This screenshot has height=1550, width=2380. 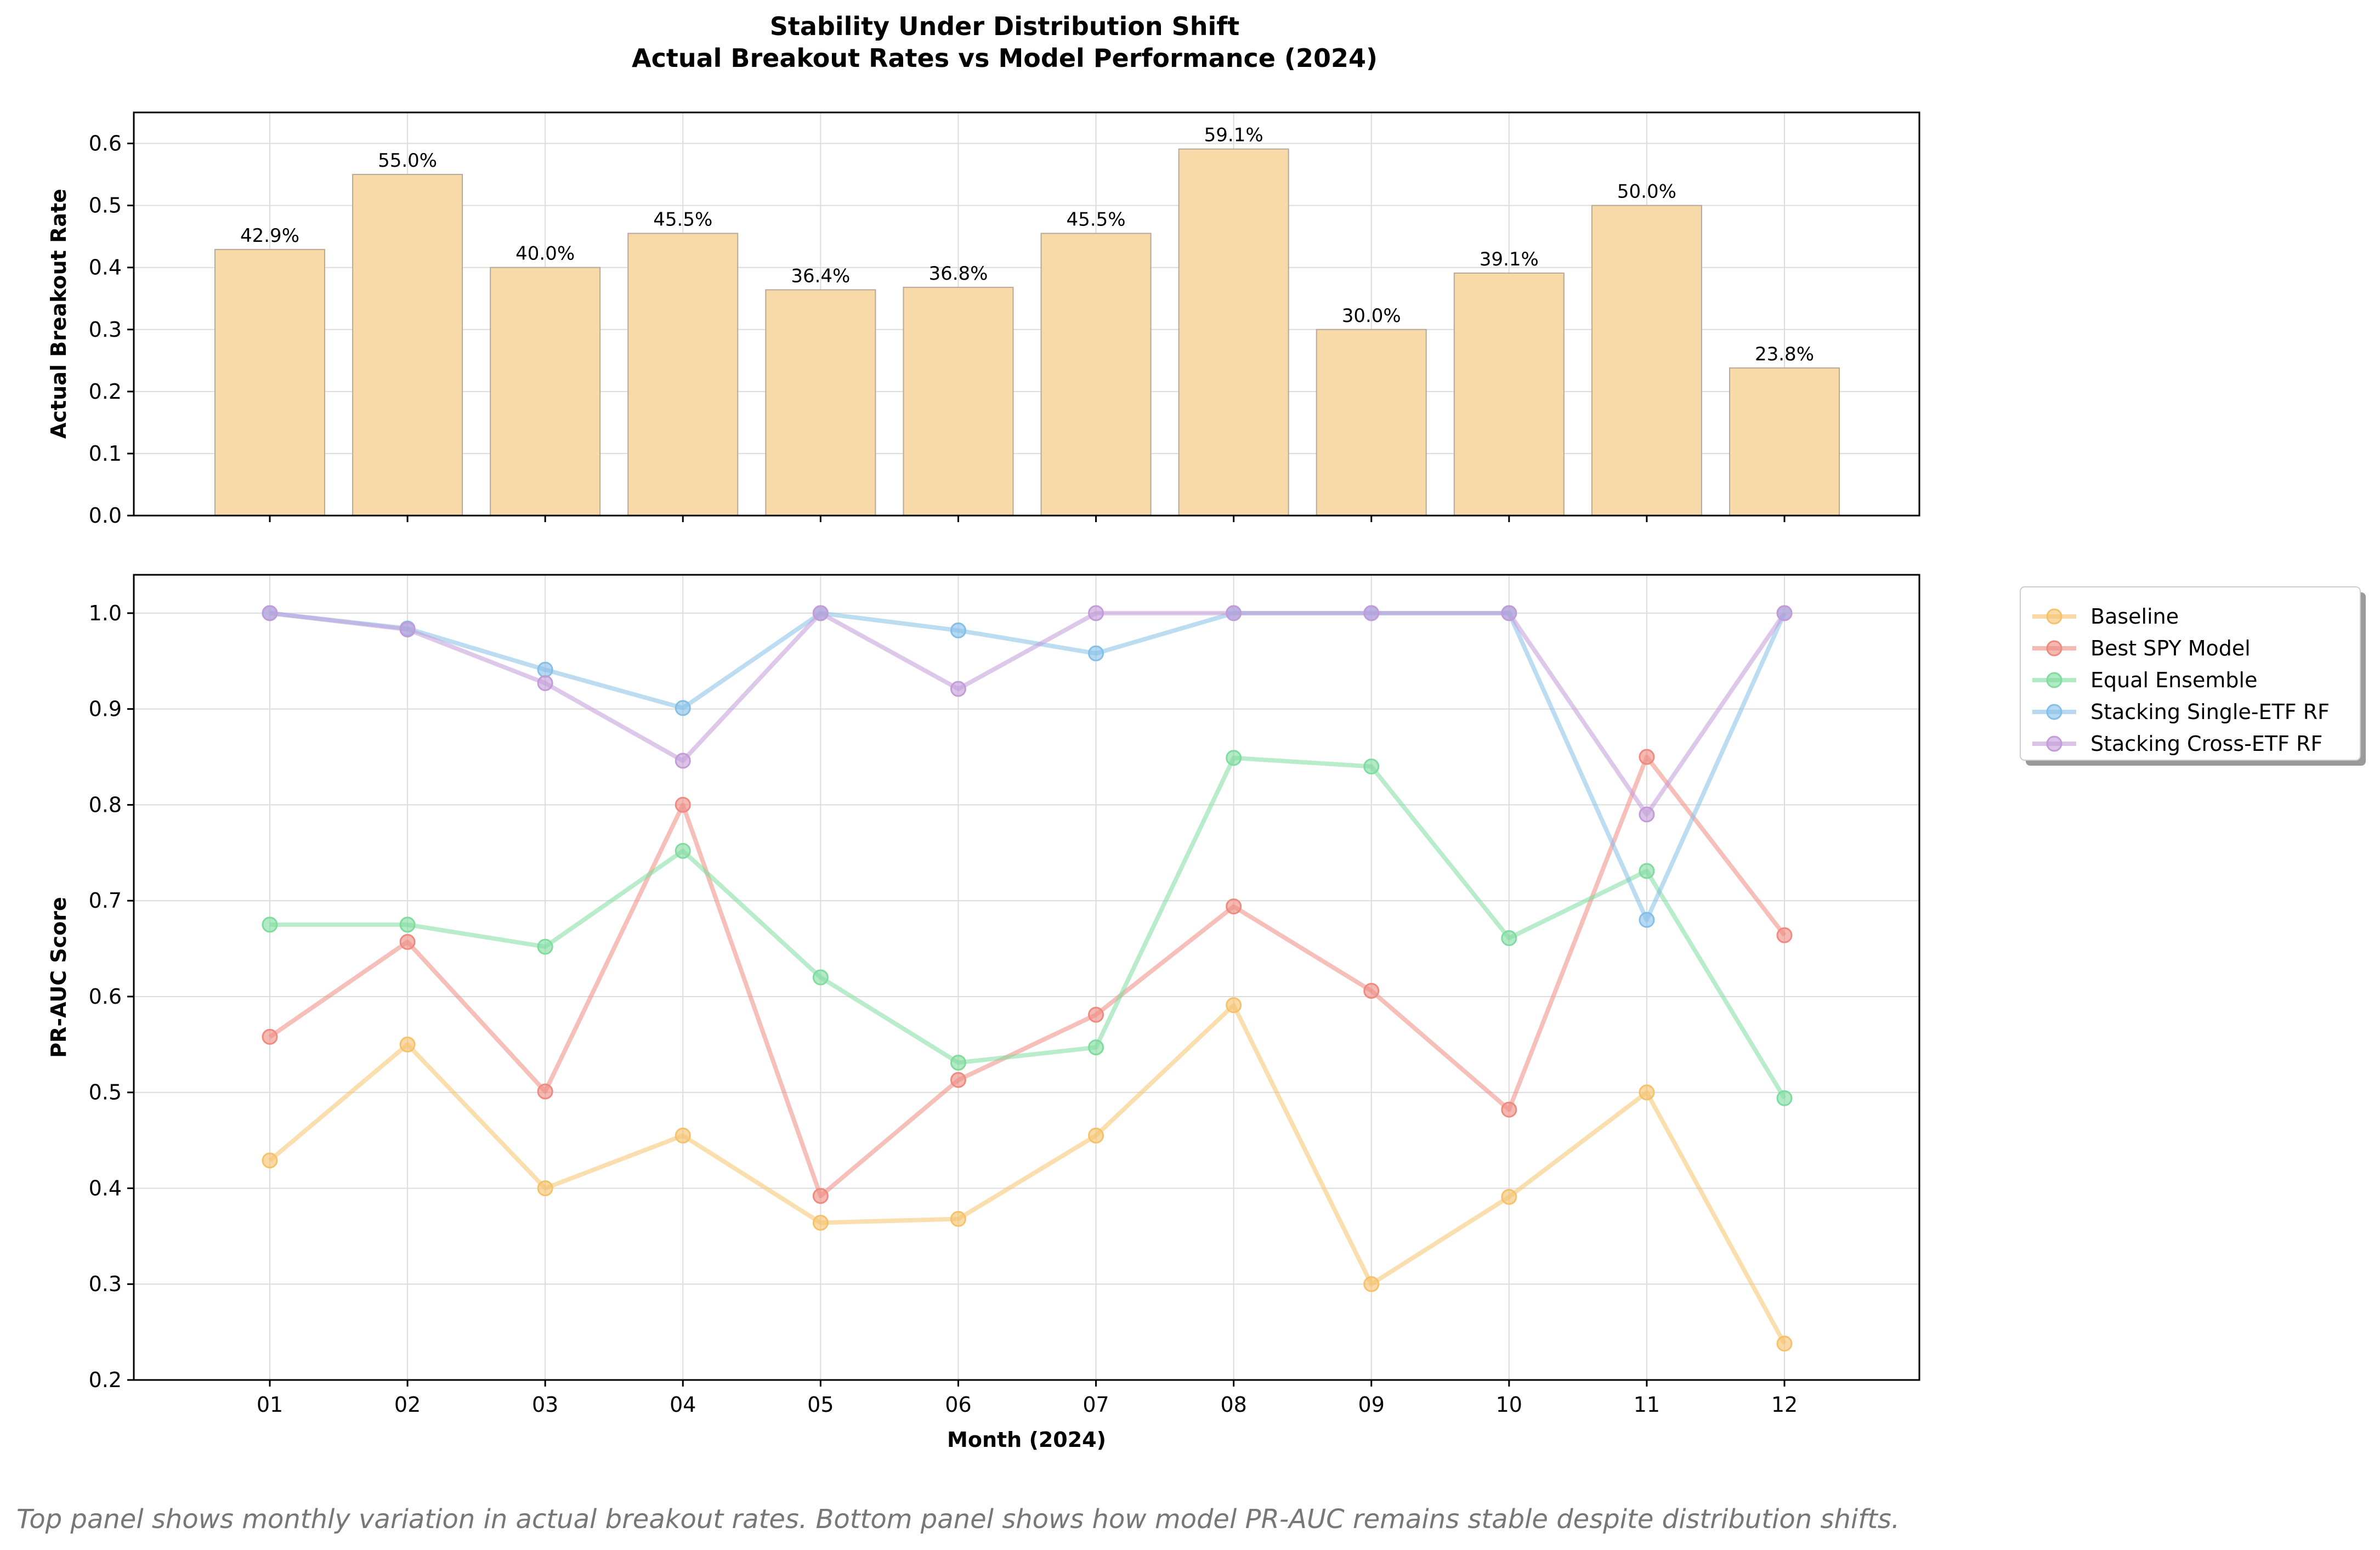 I want to click on x-tick-label-04: 04, so click(x=683, y=1405).